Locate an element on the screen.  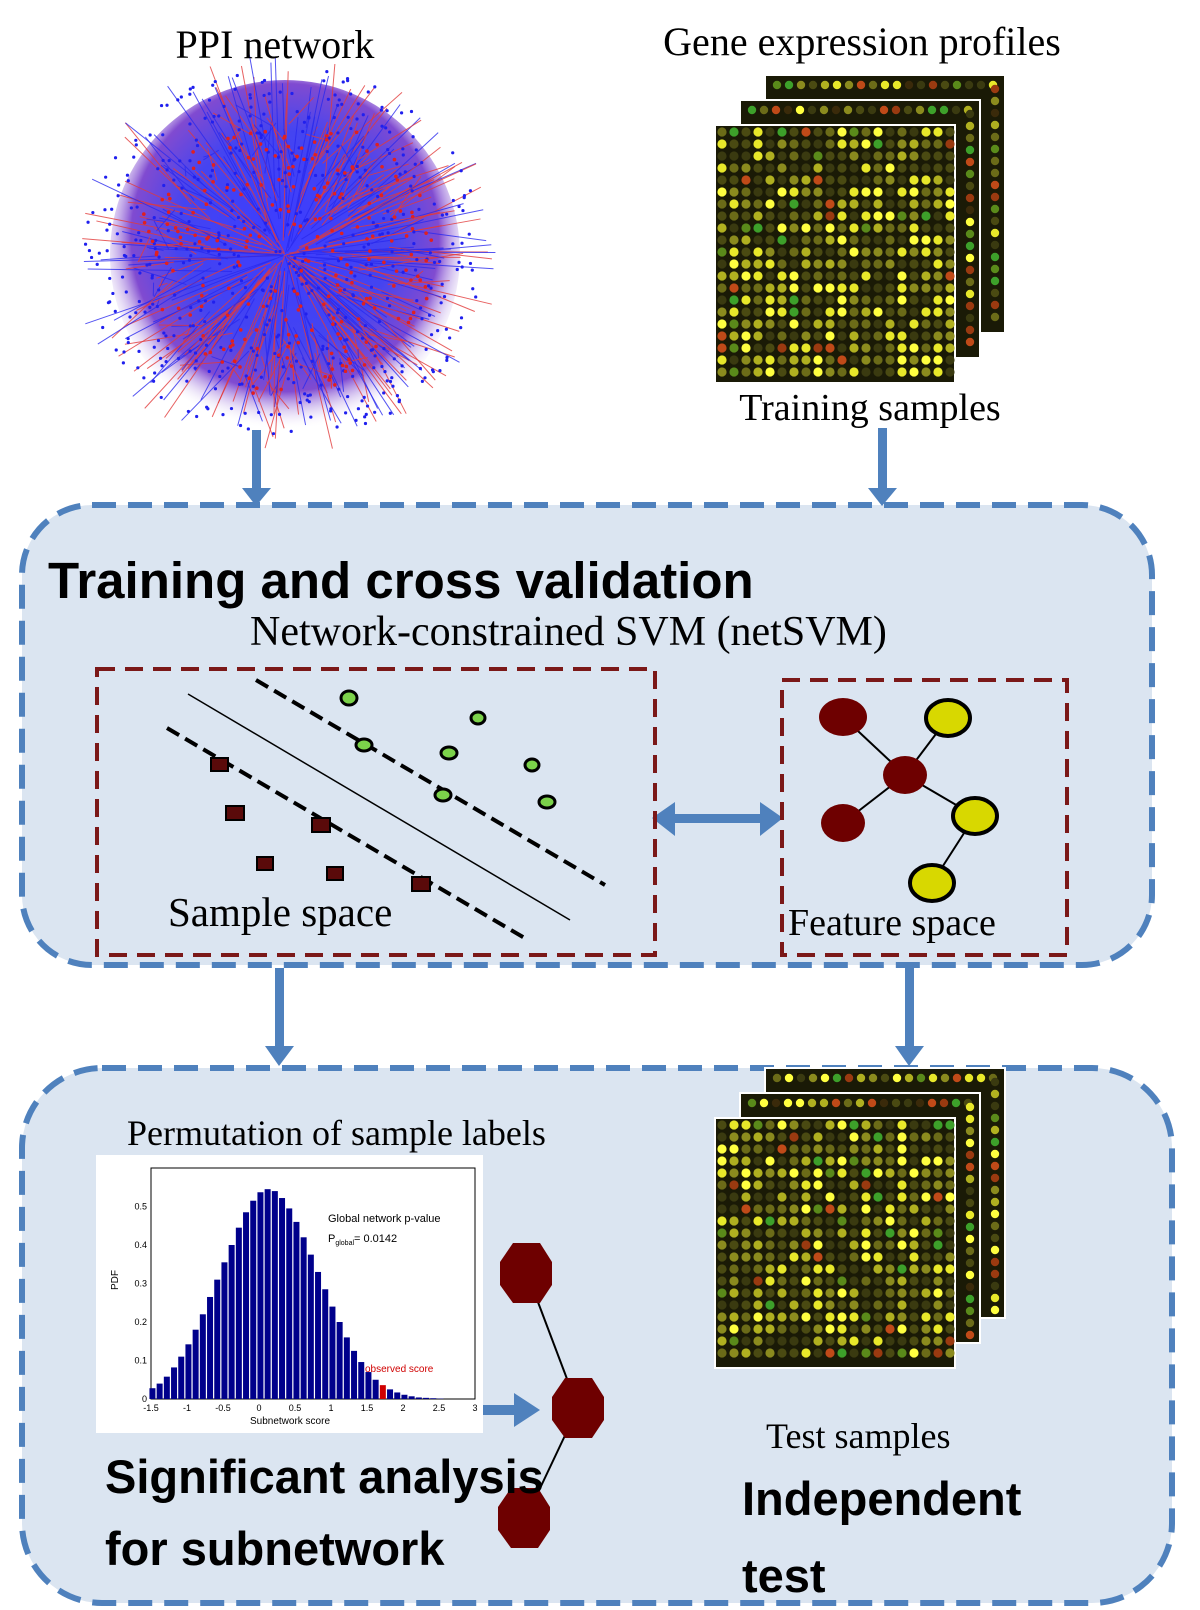
arrow-ppi-to-training is located at coordinates (256, 468).